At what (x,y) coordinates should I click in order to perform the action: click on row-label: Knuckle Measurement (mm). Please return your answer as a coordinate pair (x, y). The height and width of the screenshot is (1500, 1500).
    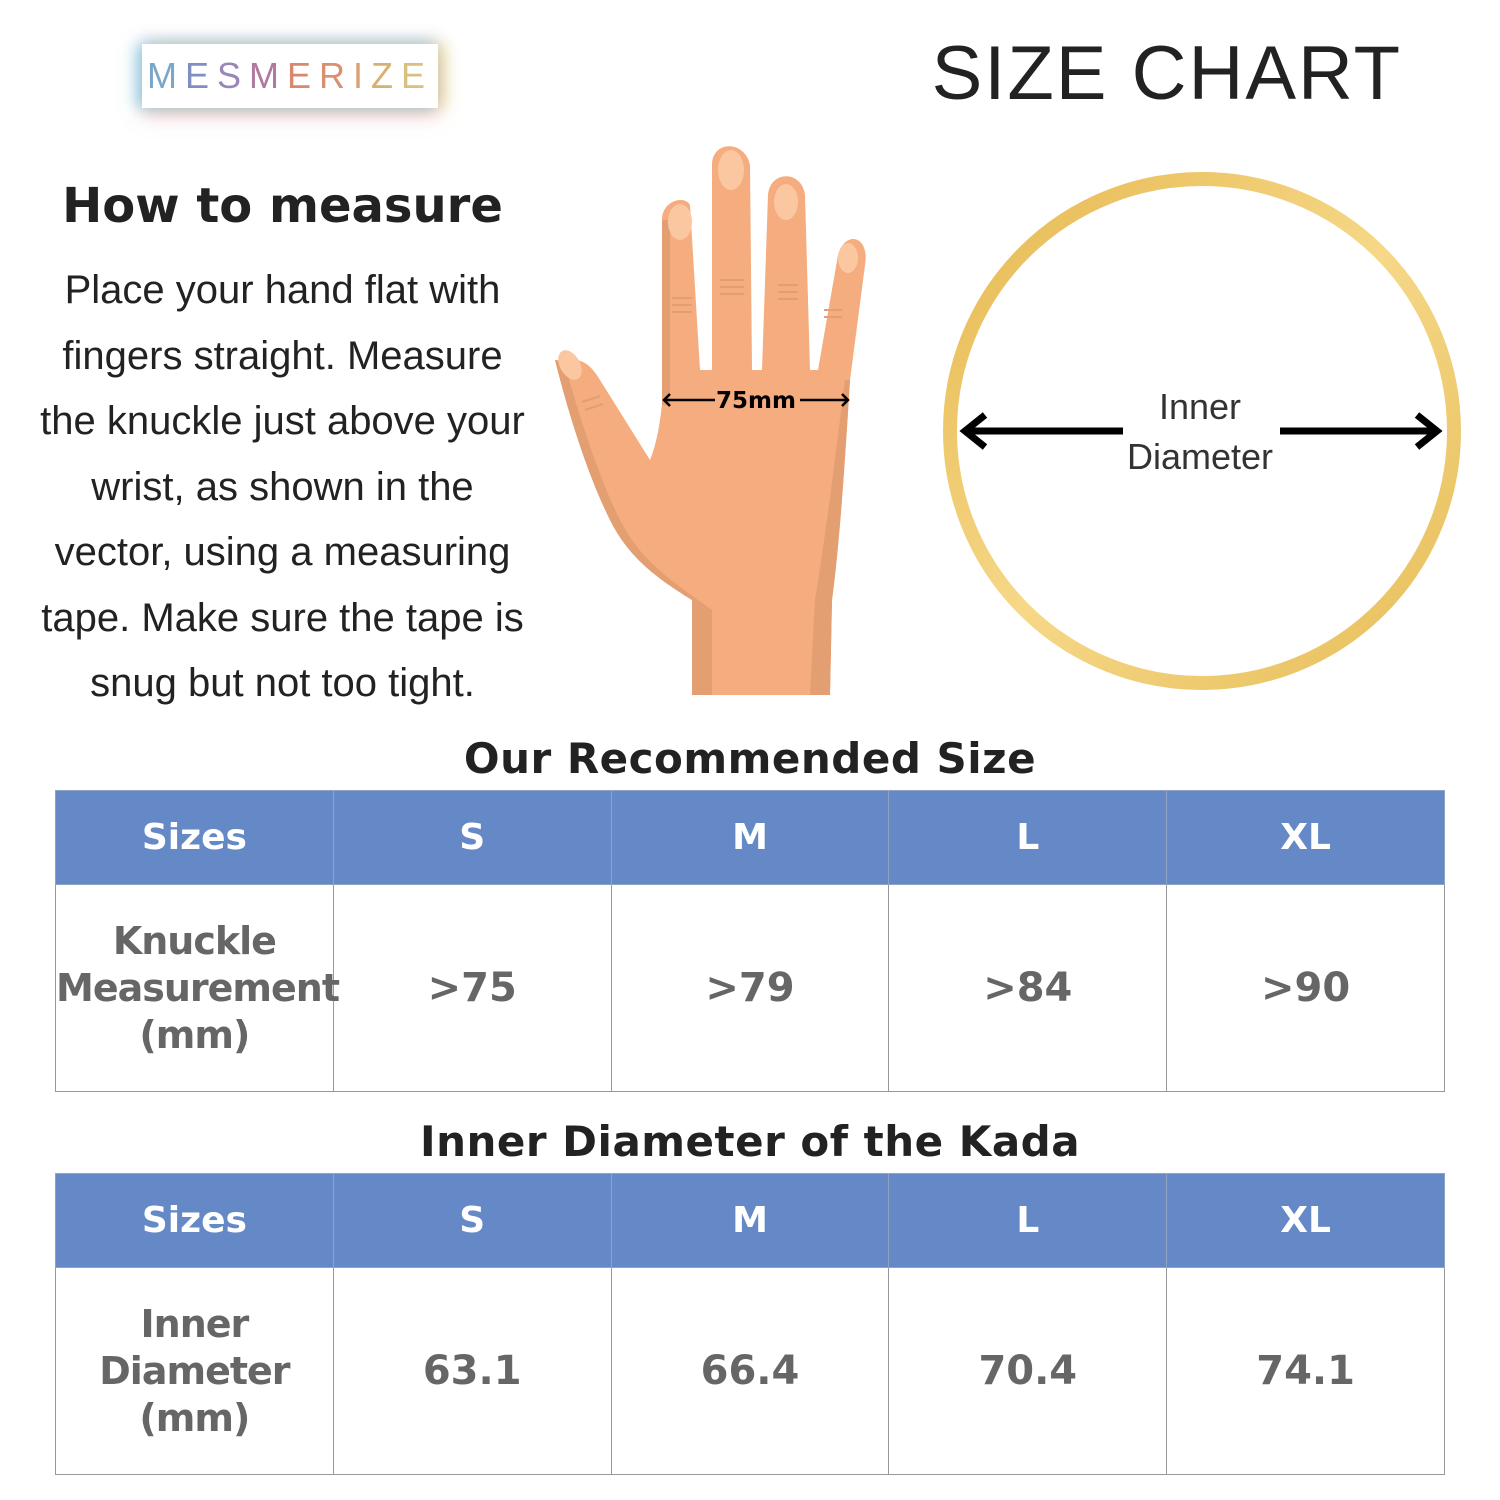
    Looking at the image, I should click on (197, 988).